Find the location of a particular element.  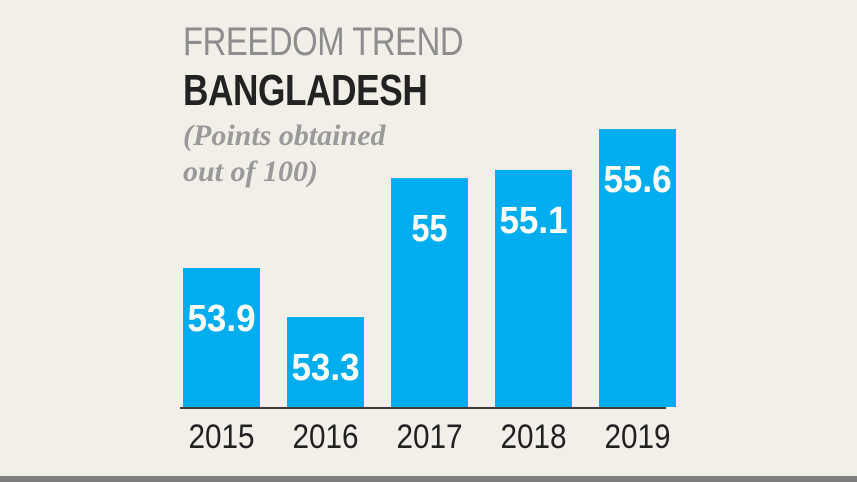

bar-2018 is located at coordinates (533, 288).